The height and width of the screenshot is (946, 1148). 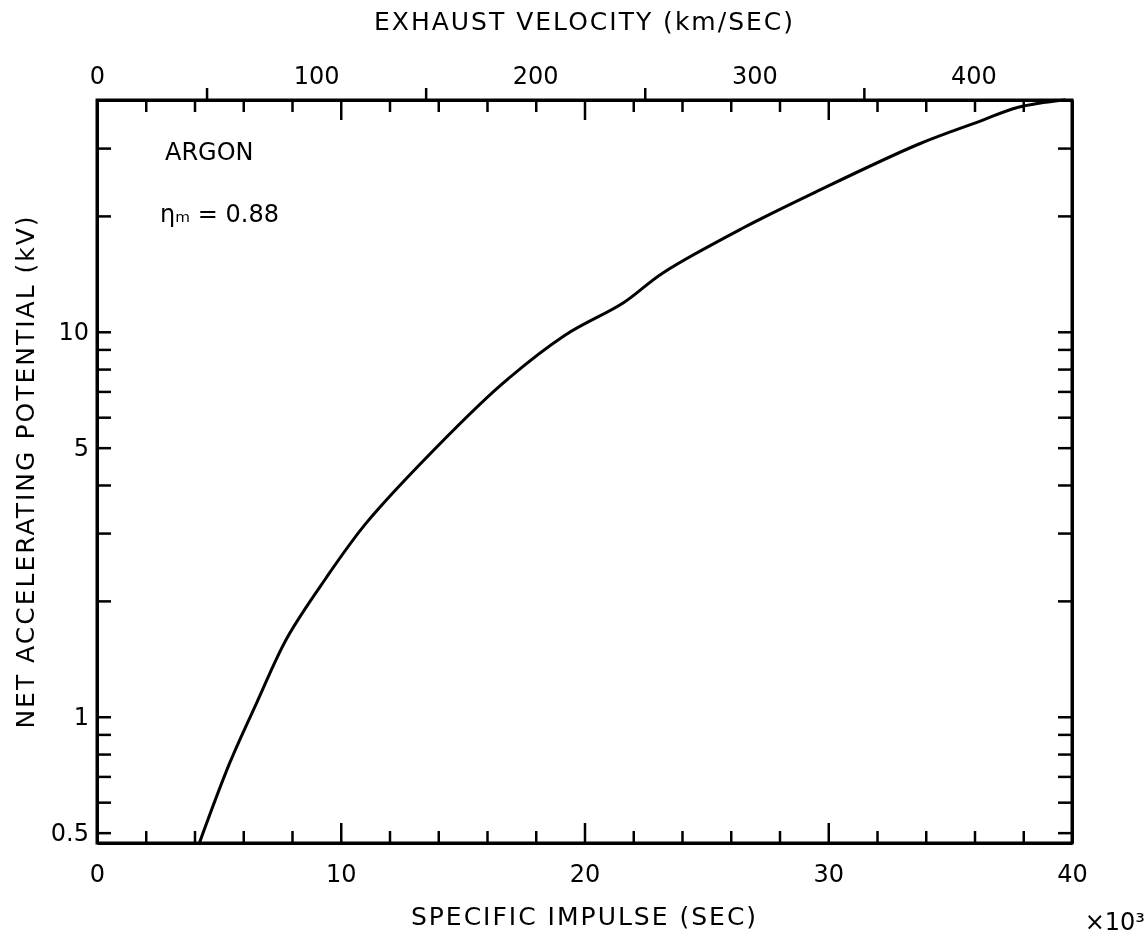 What do you see at coordinates (1114, 922) in the screenshot?
I see `text: ×10³` at bounding box center [1114, 922].